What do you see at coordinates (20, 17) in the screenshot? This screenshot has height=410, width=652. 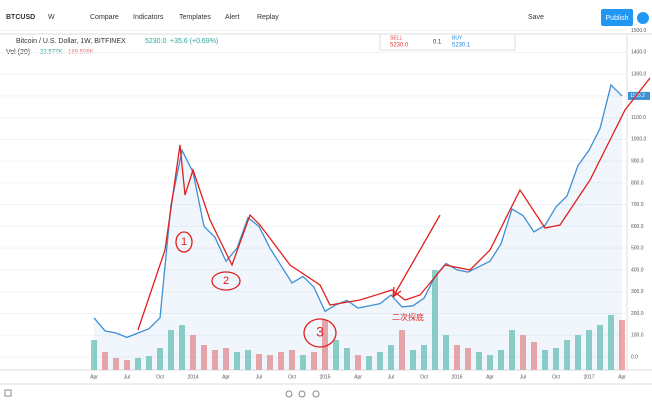 I see `symbol: BTCUSD` at bounding box center [20, 17].